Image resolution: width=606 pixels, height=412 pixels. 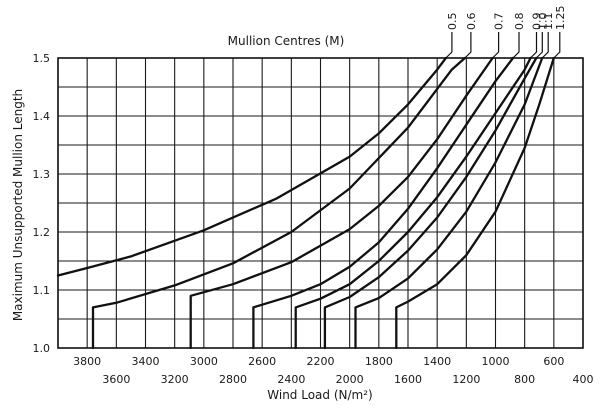 What do you see at coordinates (468, 45) in the screenshot?
I see `series-leader-0.6` at bounding box center [468, 45].